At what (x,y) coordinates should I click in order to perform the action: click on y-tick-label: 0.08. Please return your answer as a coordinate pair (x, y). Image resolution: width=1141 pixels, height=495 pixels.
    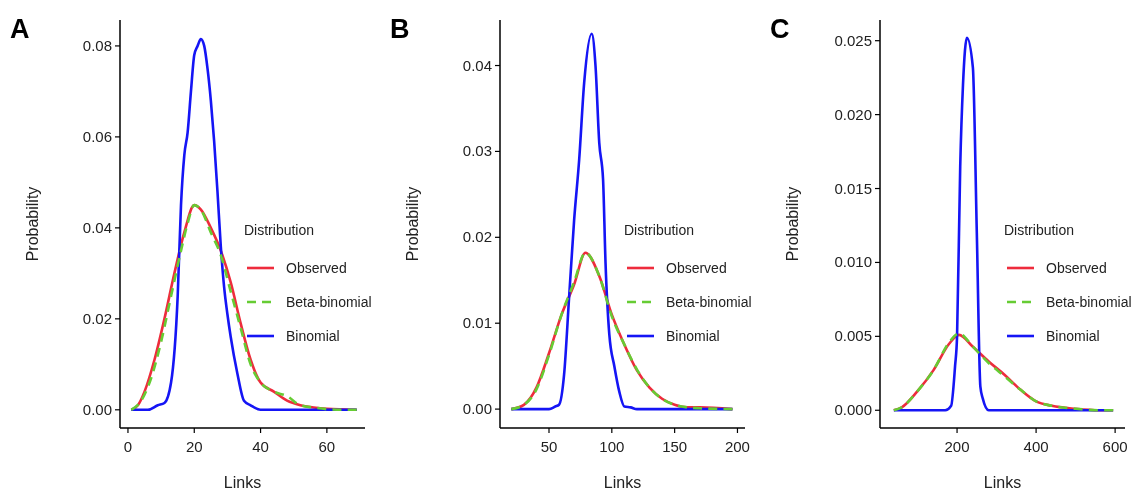
    Looking at the image, I should click on (97, 45).